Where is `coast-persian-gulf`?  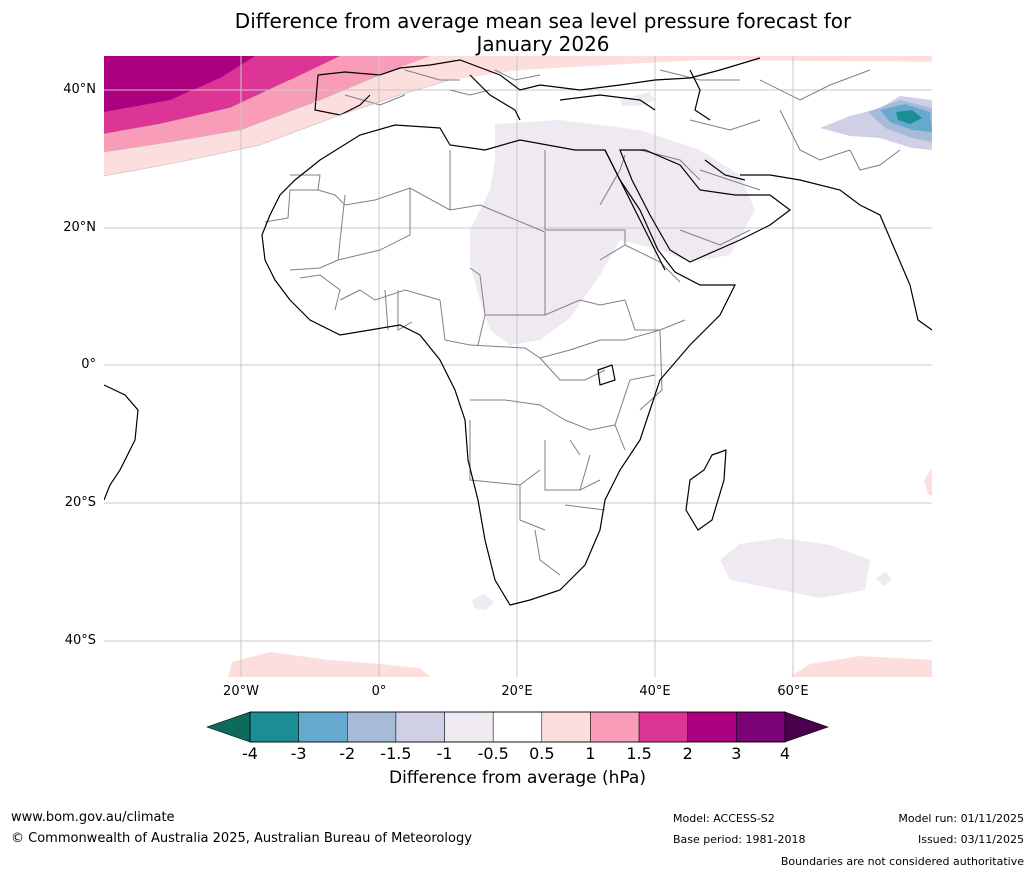 coast-persian-gulf is located at coordinates (725, 170).